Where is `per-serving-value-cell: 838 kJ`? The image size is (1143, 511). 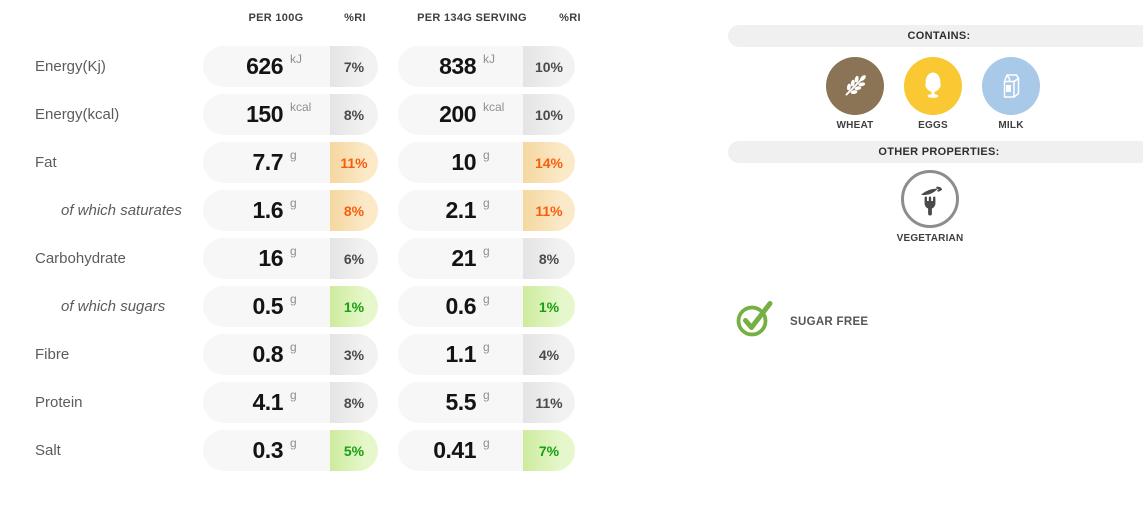 per-serving-value-cell: 838 kJ is located at coordinates (460, 66).